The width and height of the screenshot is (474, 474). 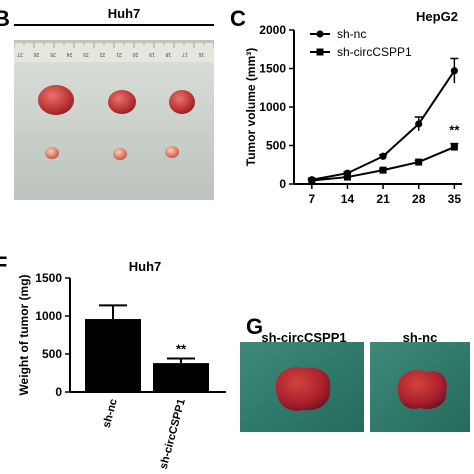 I want to click on series-line-sh-nc, so click(x=383, y=125).